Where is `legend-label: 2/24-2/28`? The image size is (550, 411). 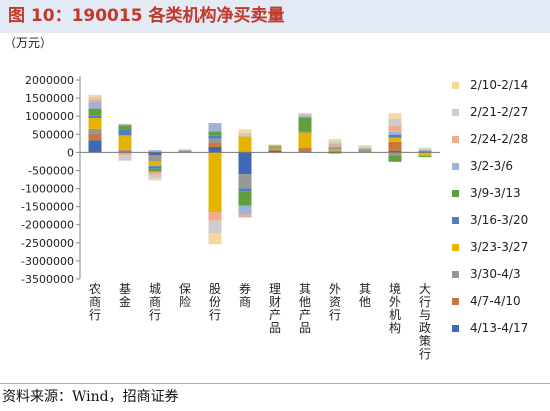 legend-label: 2/24-2/28 is located at coordinates (499, 139).